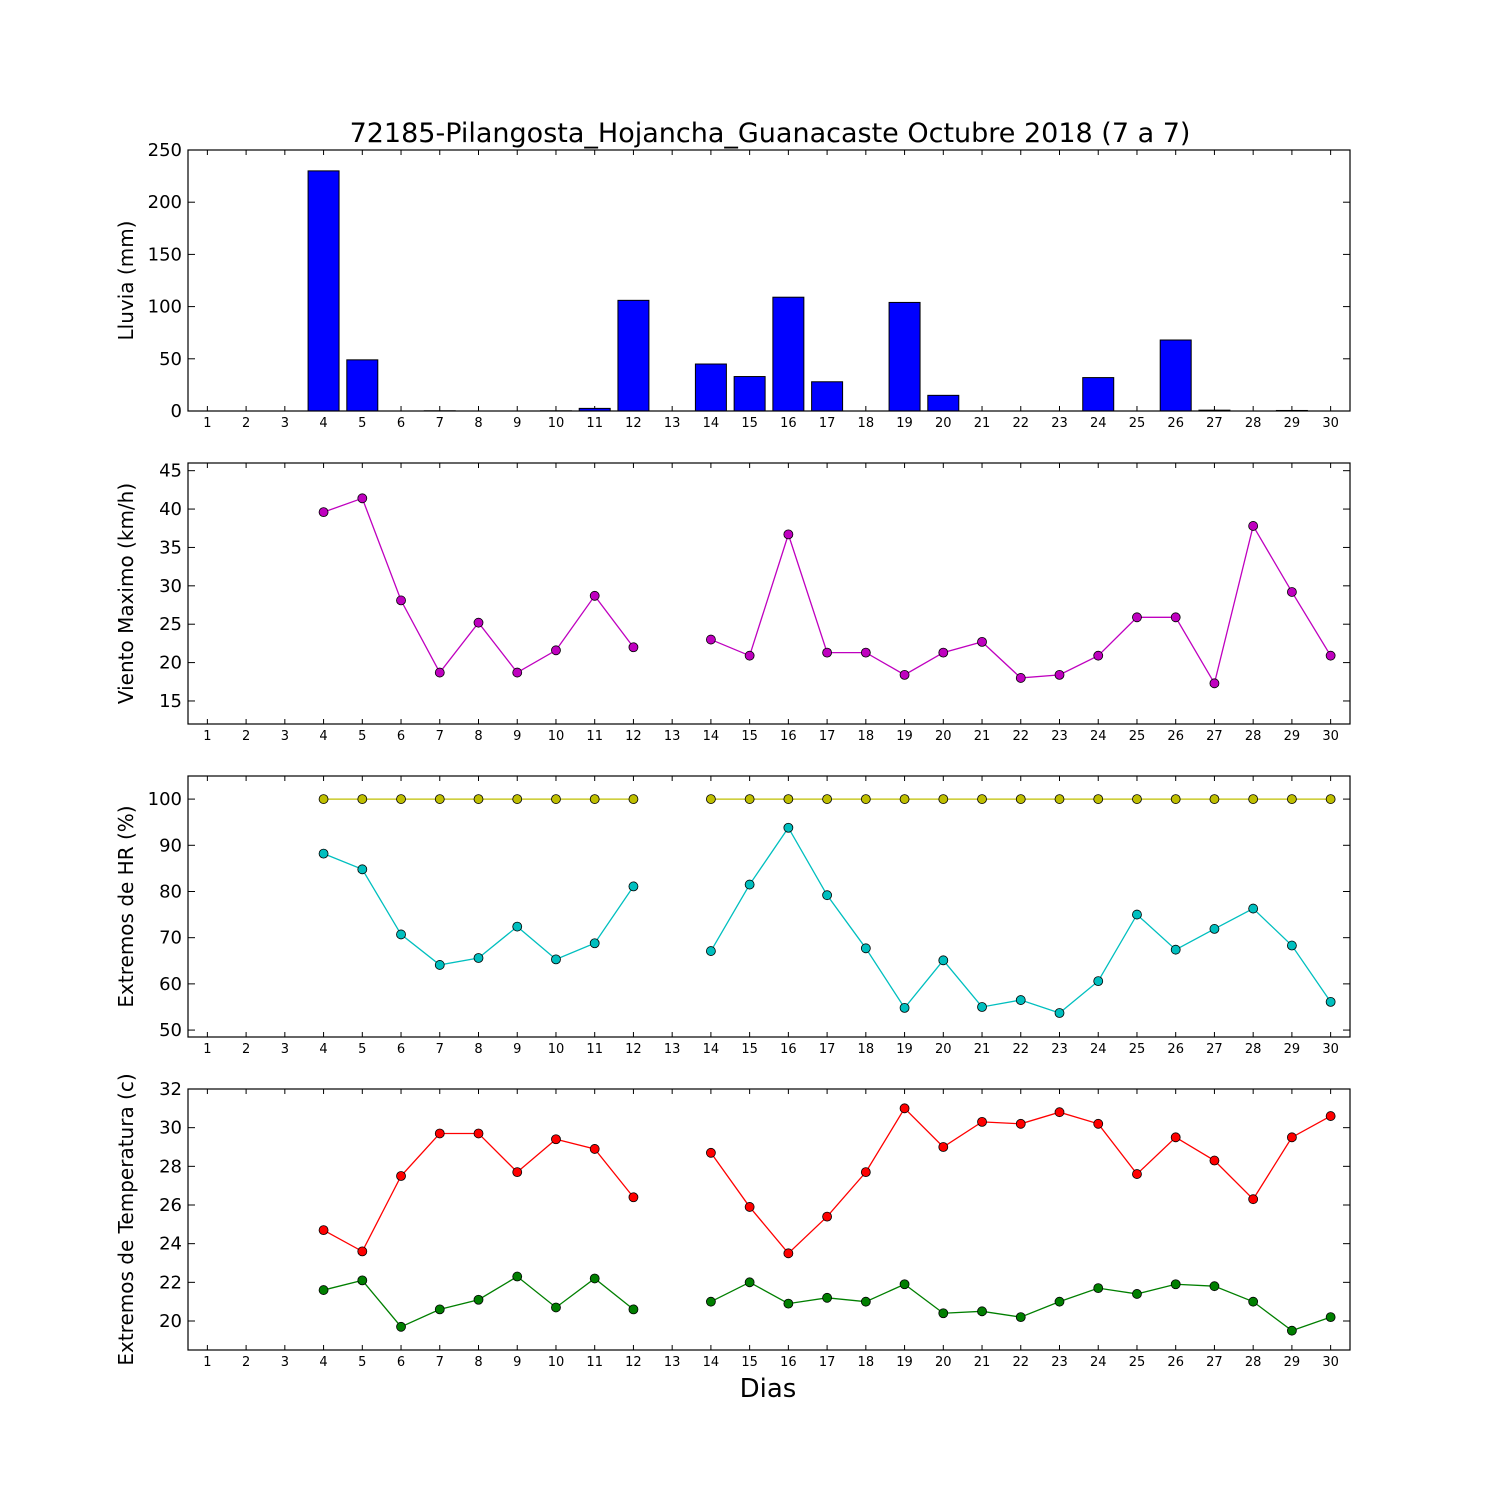  Describe the element at coordinates (170, 1205) in the screenshot. I see `y-tick-label: 26` at that location.